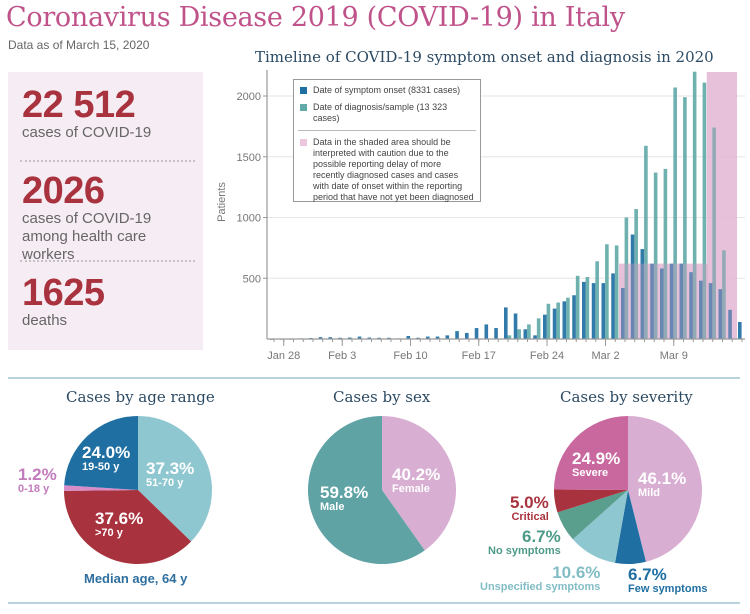 The image size is (750, 614). I want to click on sex-label-male: 59.8% Male, so click(344, 498).